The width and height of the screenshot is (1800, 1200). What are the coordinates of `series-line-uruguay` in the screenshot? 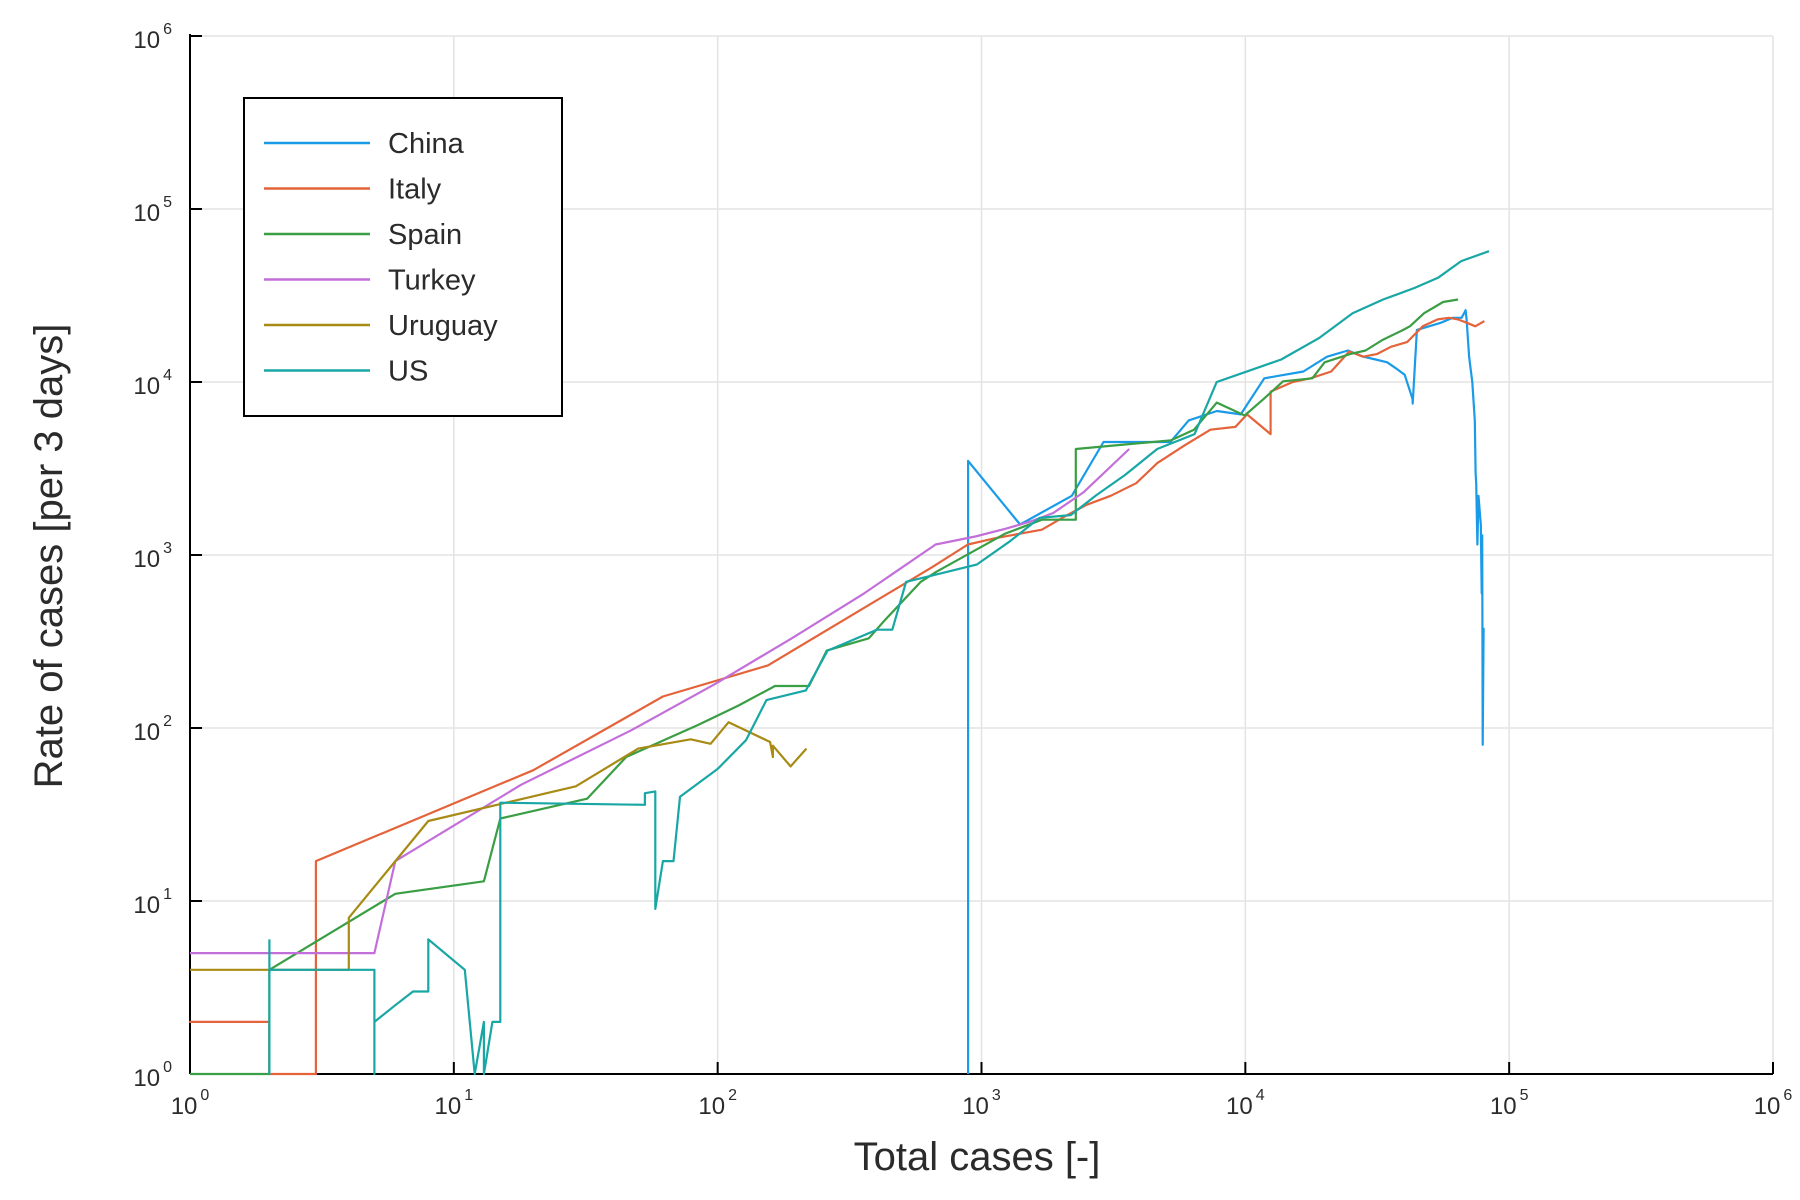 It's located at (499, 846).